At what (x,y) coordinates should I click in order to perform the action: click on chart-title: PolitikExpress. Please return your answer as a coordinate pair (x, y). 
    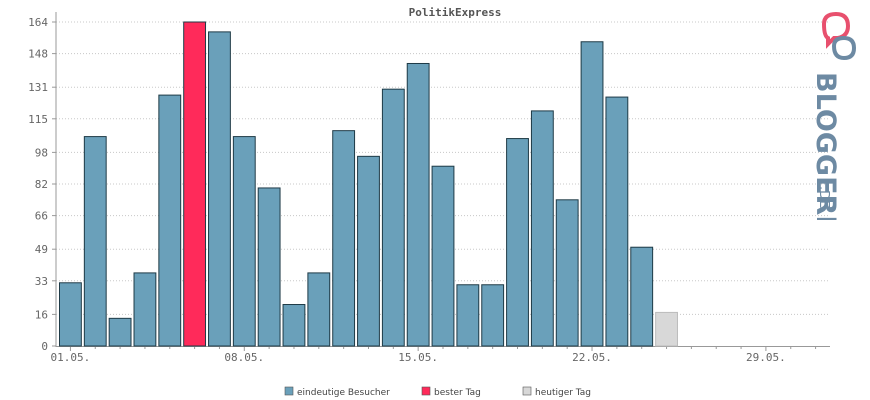
    Looking at the image, I should click on (455, 12).